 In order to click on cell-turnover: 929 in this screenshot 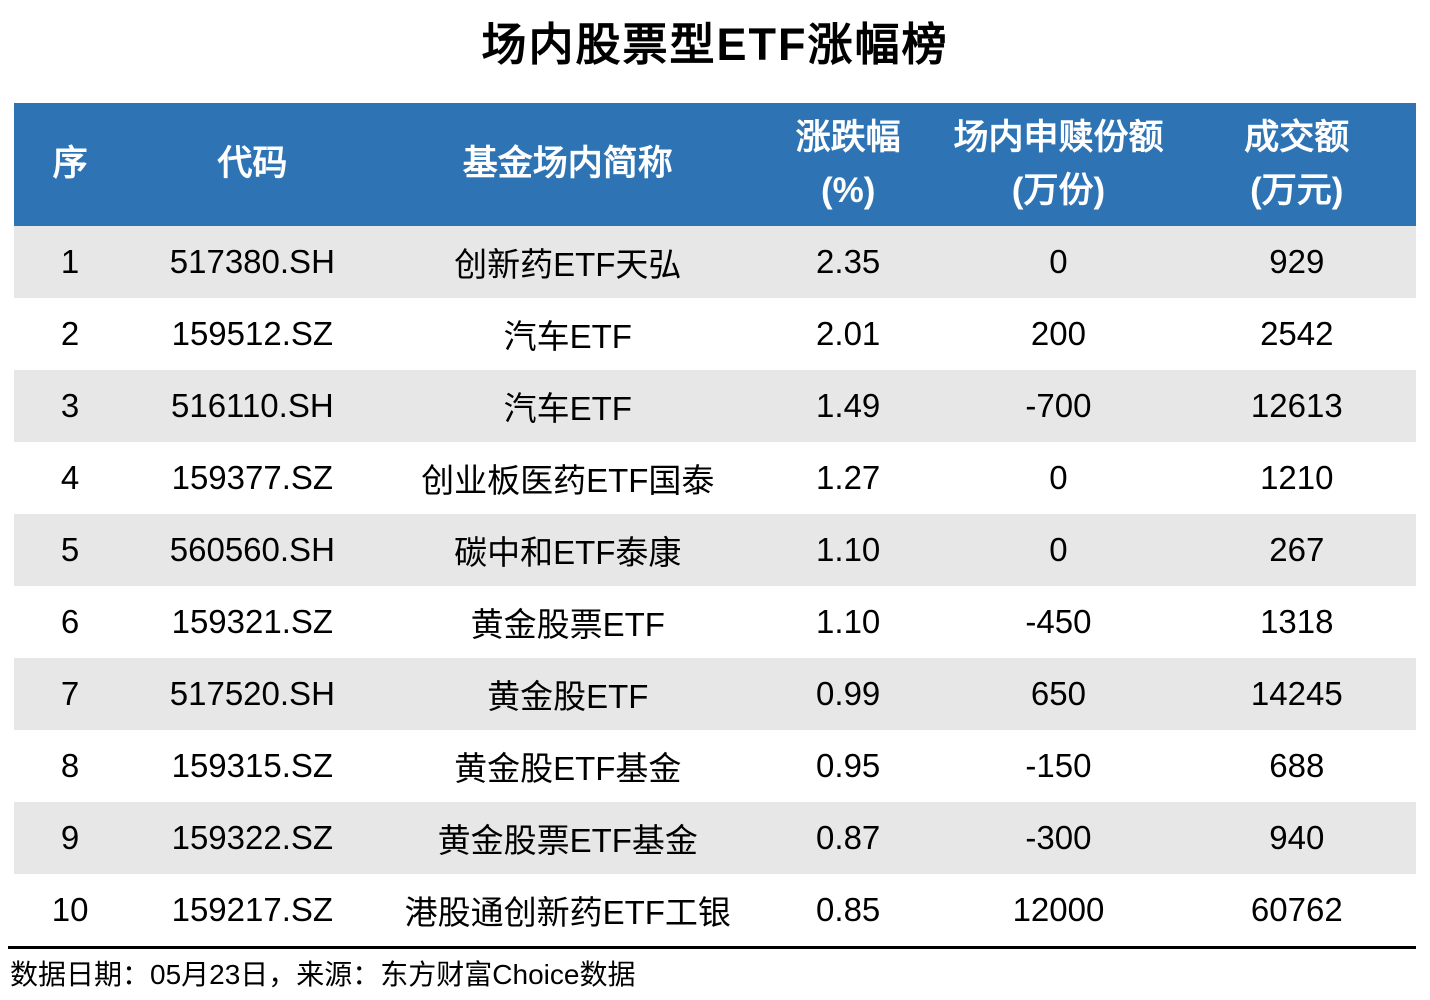, I will do `click(1297, 261)`.